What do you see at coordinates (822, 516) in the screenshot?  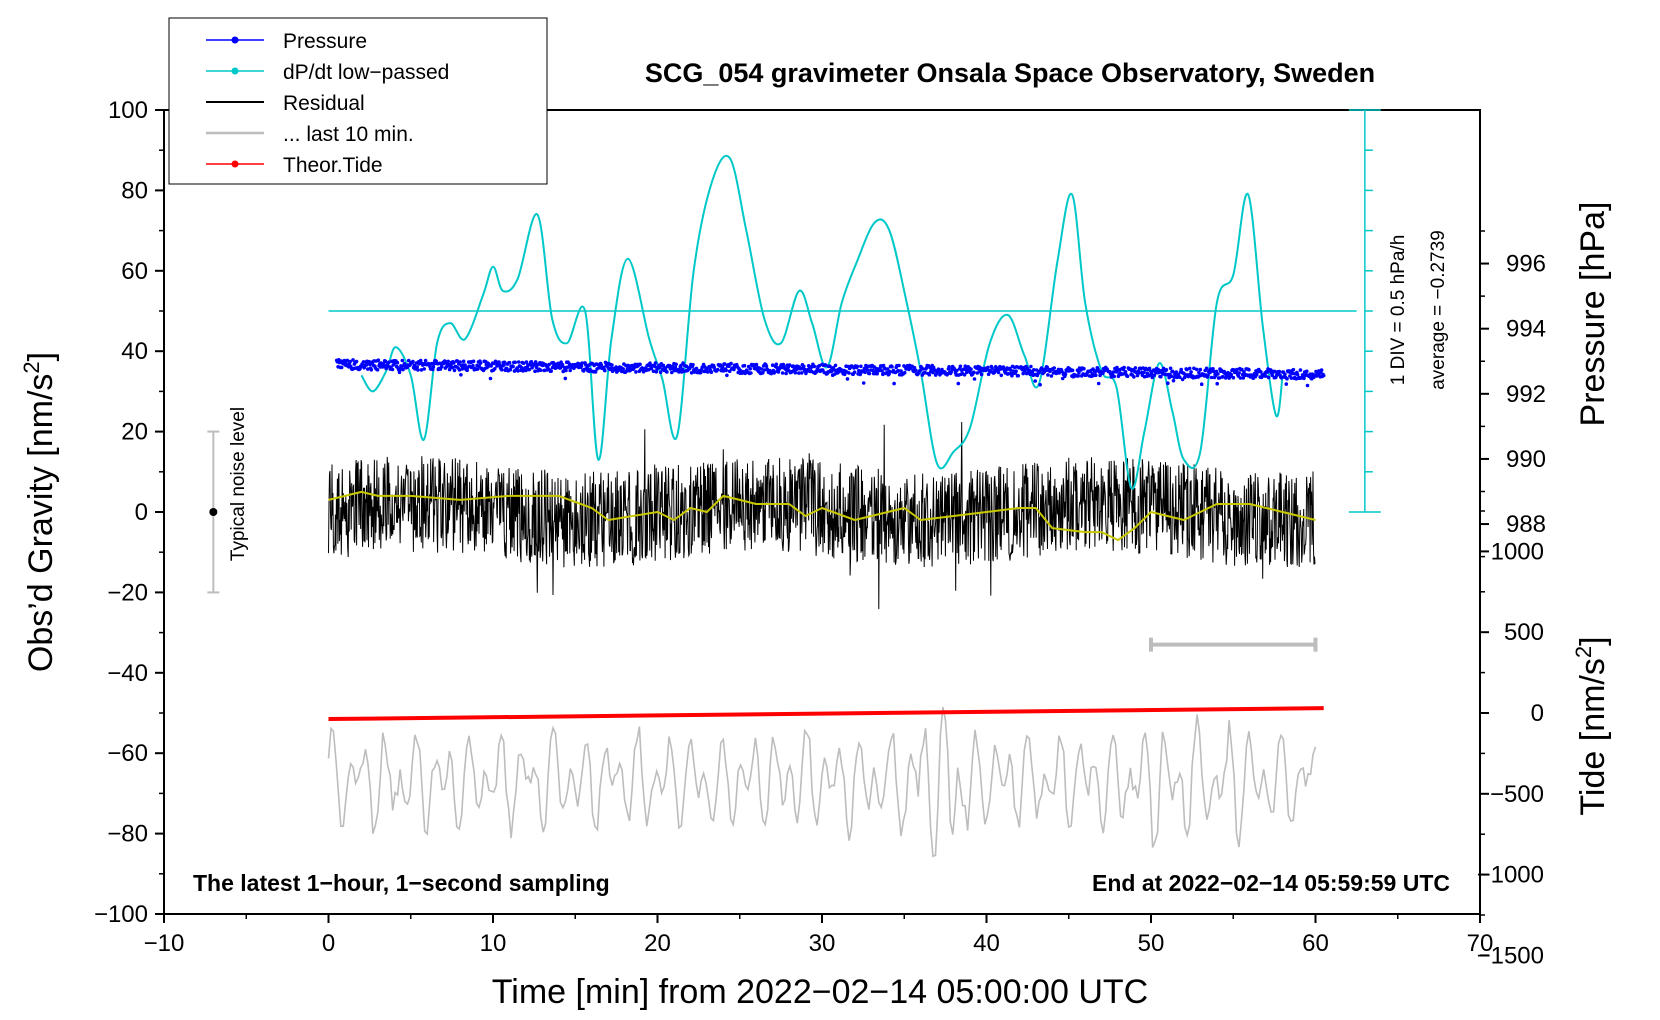 I see `residual-smoothed-line` at bounding box center [822, 516].